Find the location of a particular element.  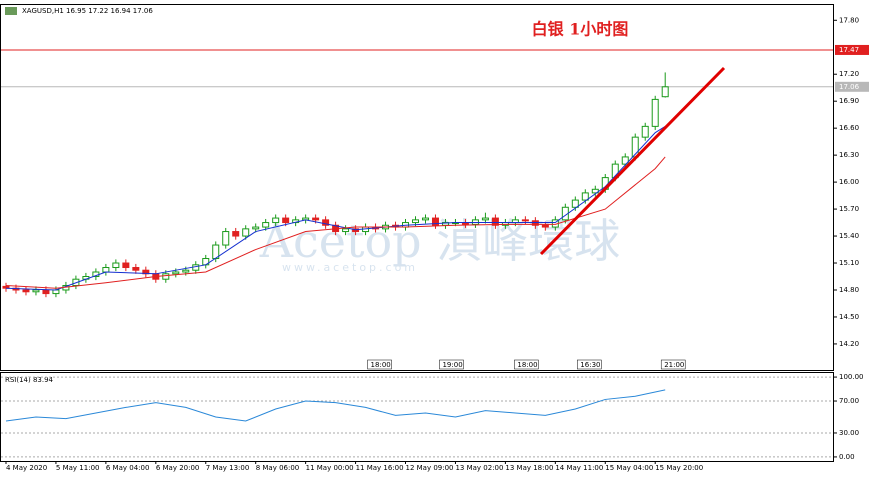

y-tick-label: 15.40 is located at coordinates (849, 236).